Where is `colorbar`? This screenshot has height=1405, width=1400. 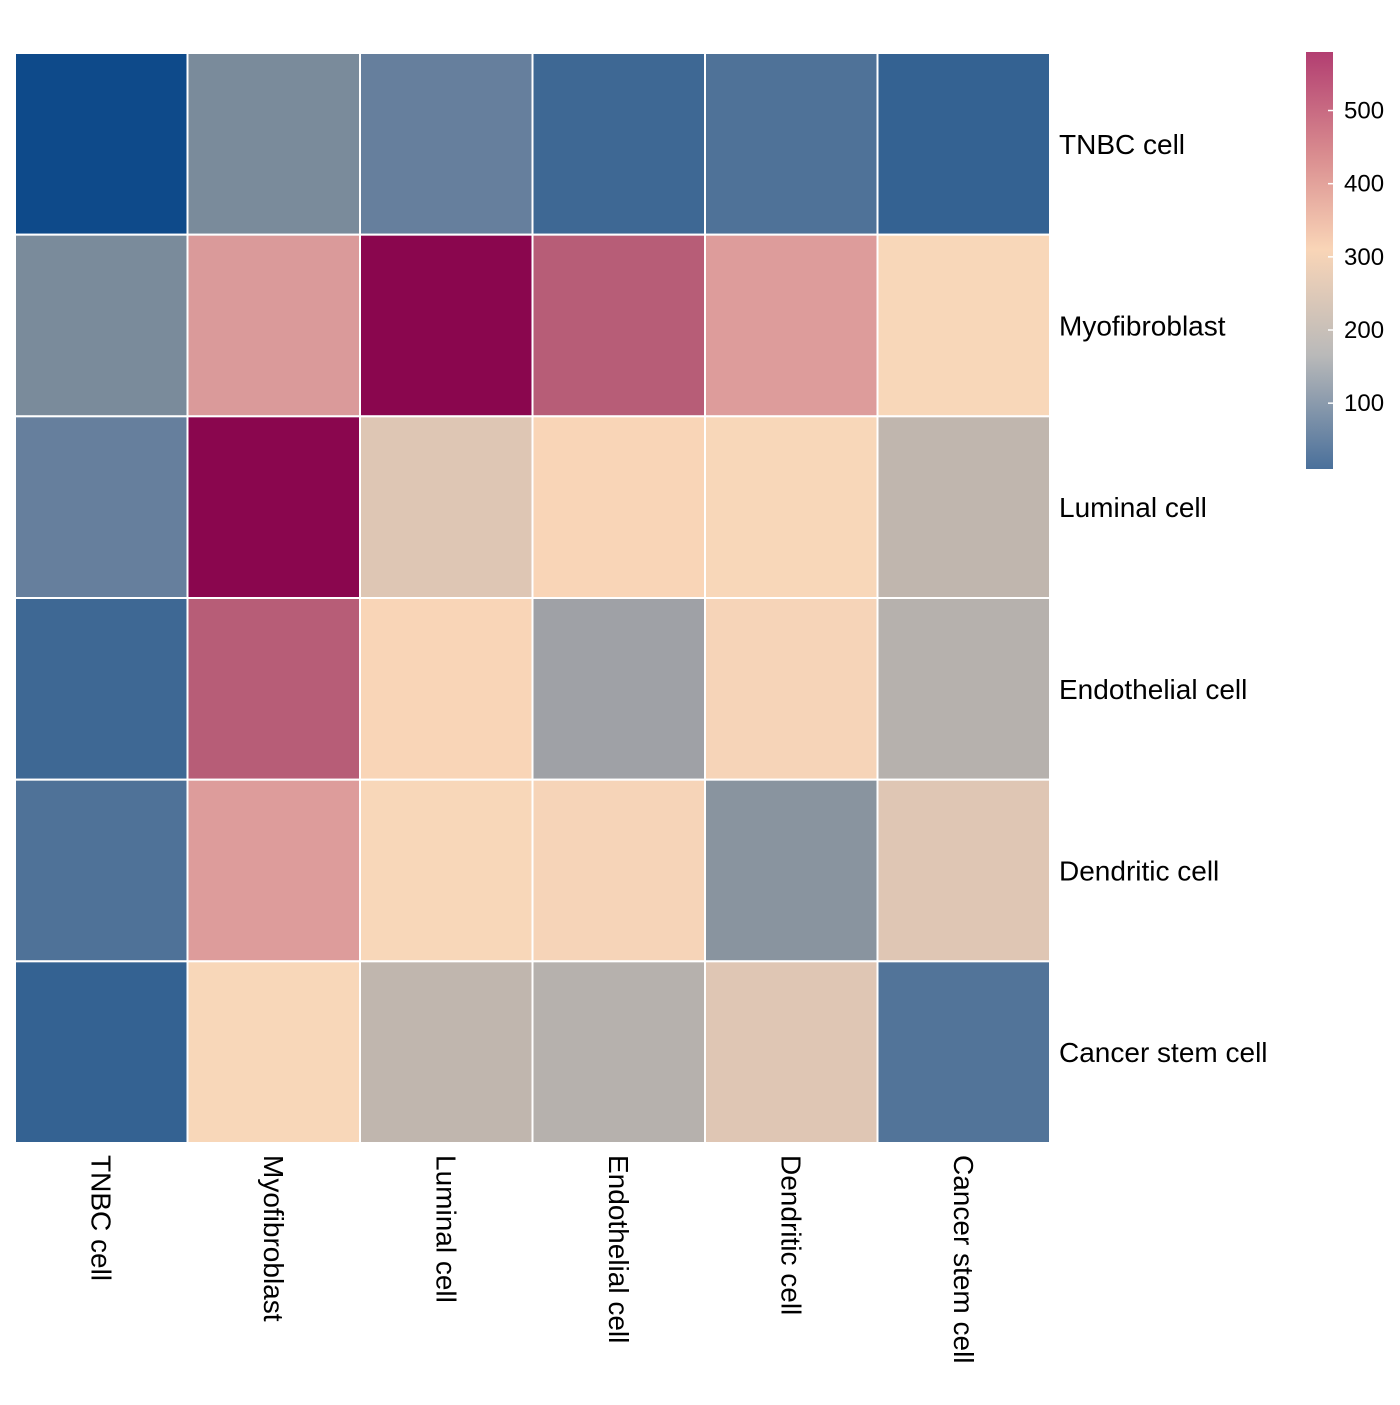
colorbar is located at coordinates (1319, 260).